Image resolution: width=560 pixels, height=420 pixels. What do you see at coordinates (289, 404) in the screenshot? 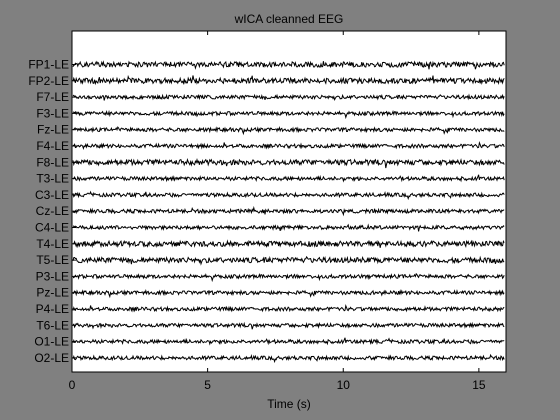
I see `x-axis-label: Time (s)` at bounding box center [289, 404].